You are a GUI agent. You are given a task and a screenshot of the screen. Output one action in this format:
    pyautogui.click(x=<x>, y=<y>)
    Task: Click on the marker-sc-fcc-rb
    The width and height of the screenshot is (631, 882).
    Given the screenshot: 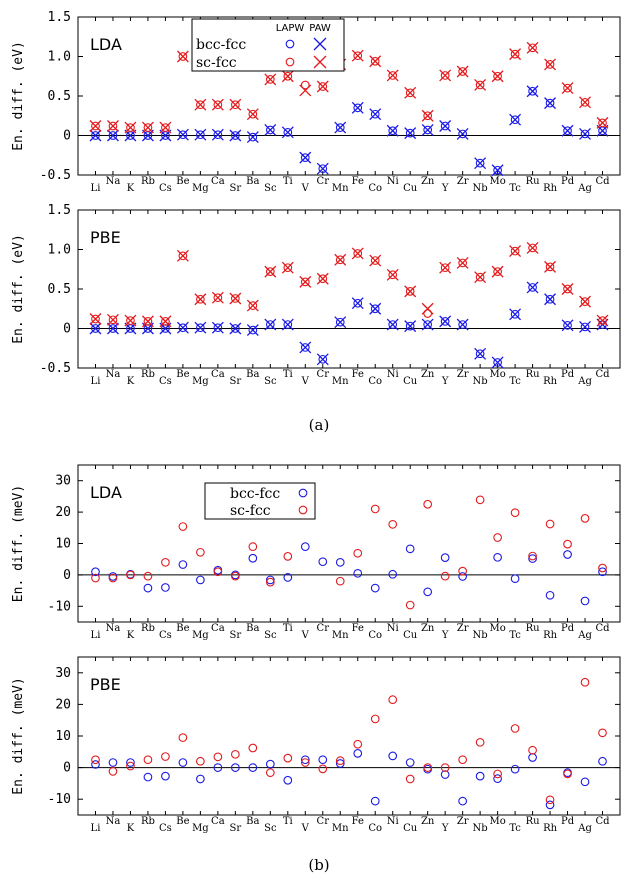 What is the action you would take?
    pyautogui.click(x=148, y=760)
    